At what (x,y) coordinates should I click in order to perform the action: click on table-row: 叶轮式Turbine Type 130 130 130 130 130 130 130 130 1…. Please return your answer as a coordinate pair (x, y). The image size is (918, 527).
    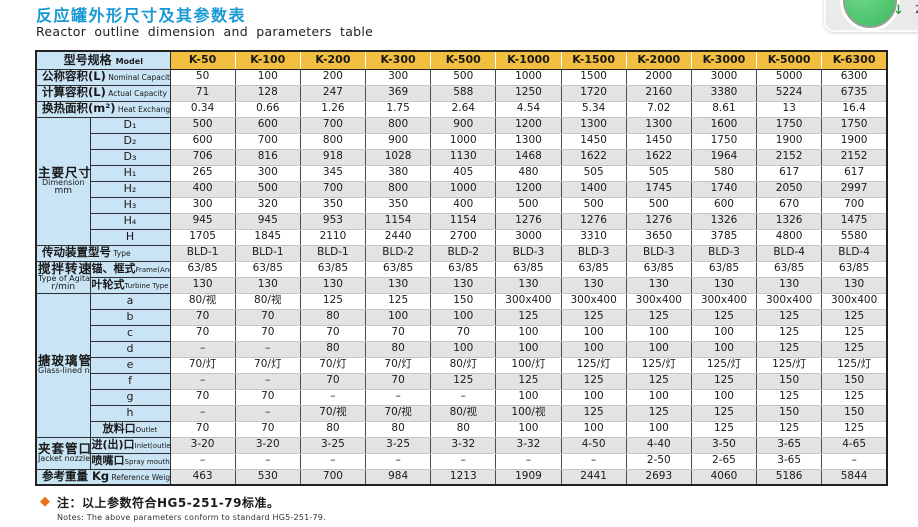
    Looking at the image, I should click on (462, 285).